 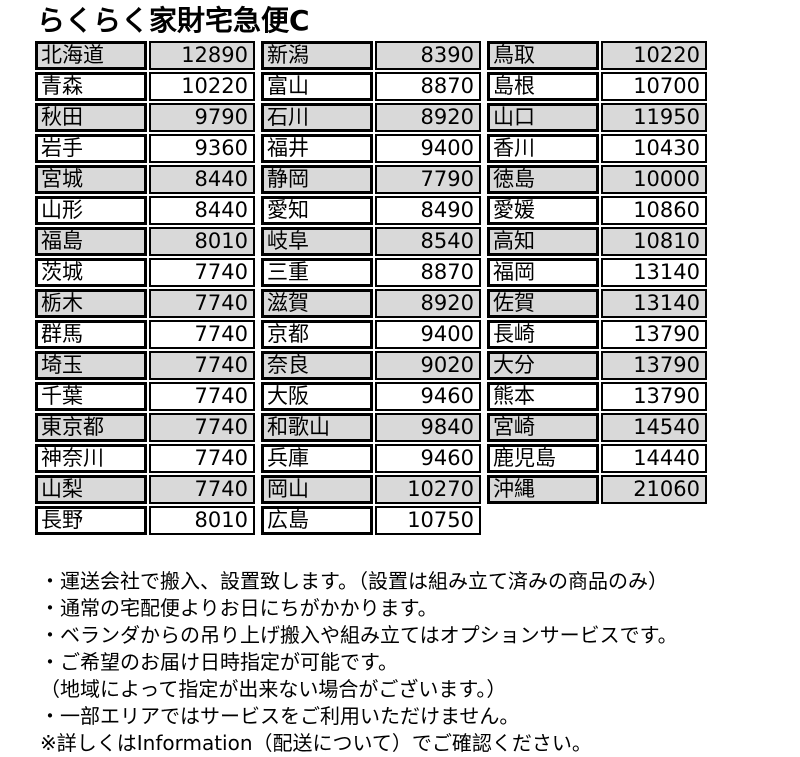 What do you see at coordinates (428, 365) in the screenshot?
I see `price-cell: 9020` at bounding box center [428, 365].